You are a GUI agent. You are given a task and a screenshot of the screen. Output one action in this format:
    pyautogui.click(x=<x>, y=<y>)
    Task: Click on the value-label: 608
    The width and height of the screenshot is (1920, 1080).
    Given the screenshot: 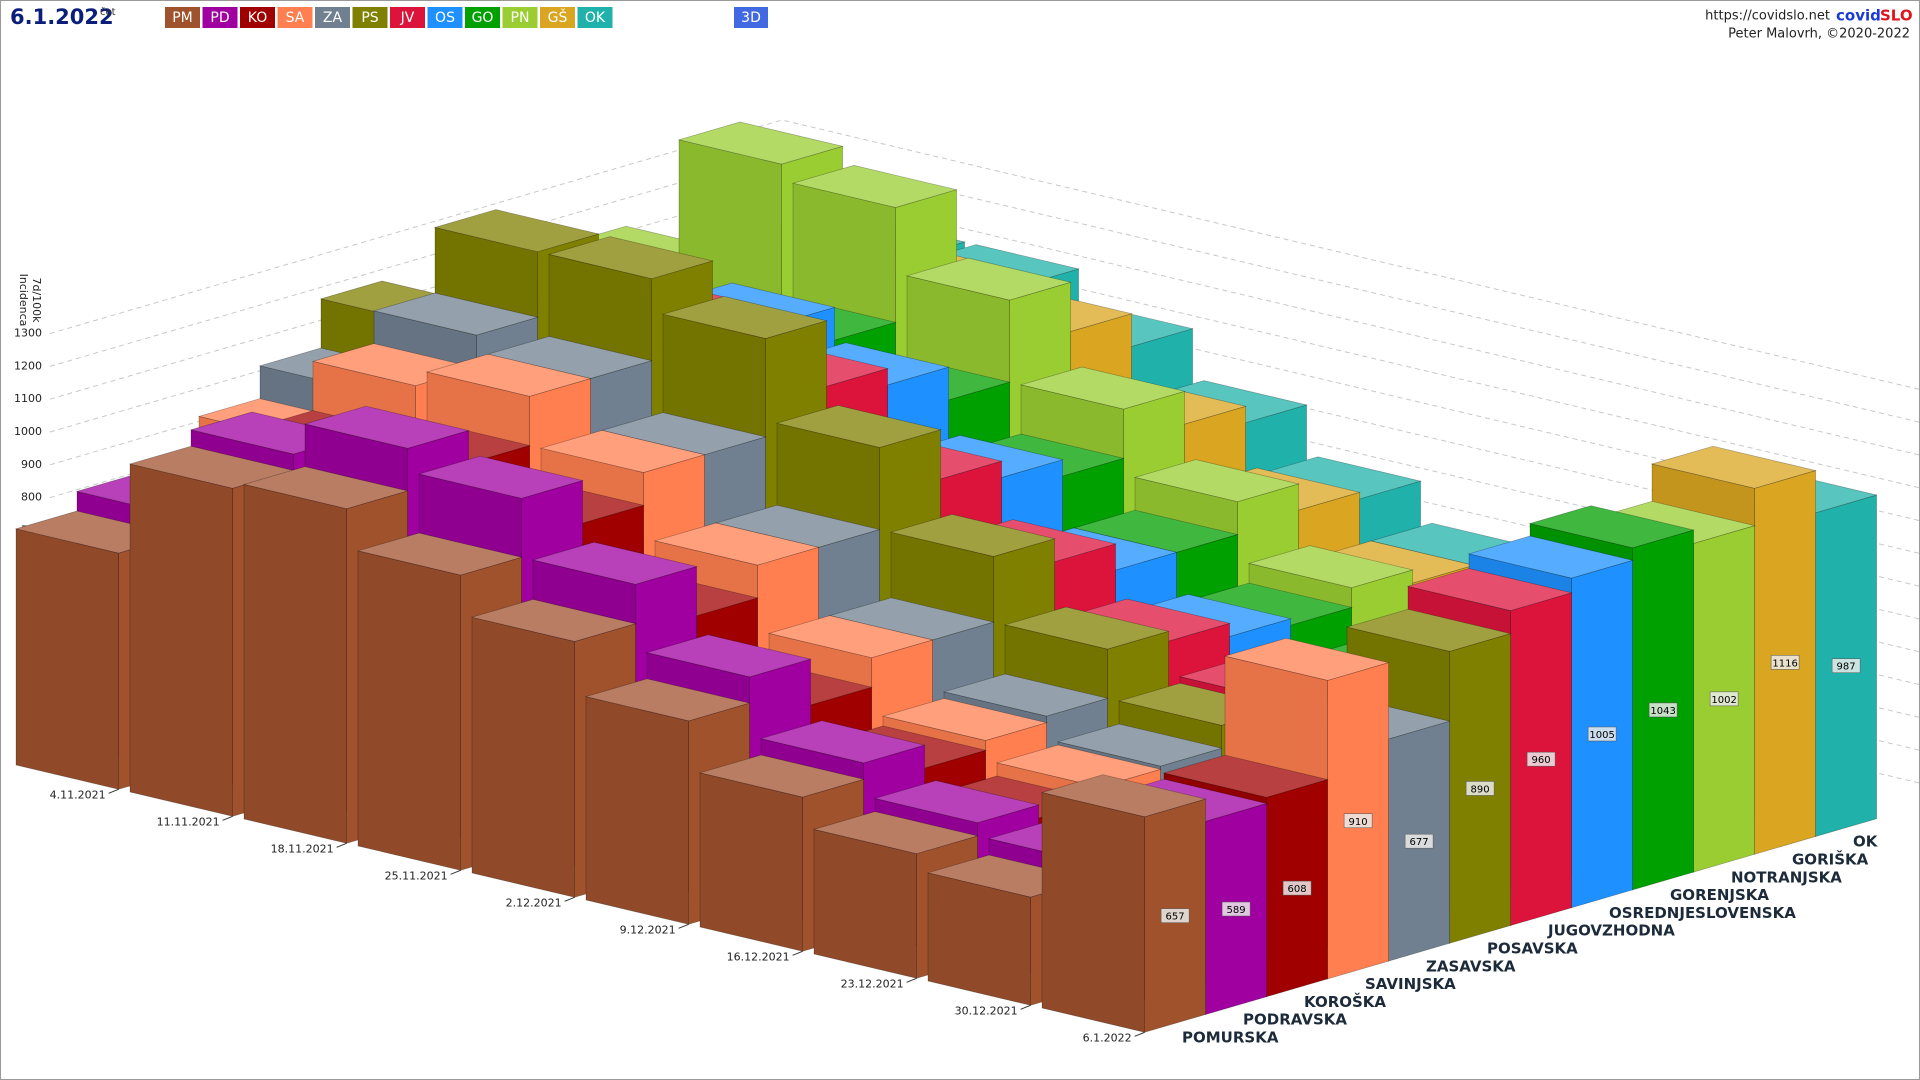 What is the action you would take?
    pyautogui.click(x=1297, y=889)
    